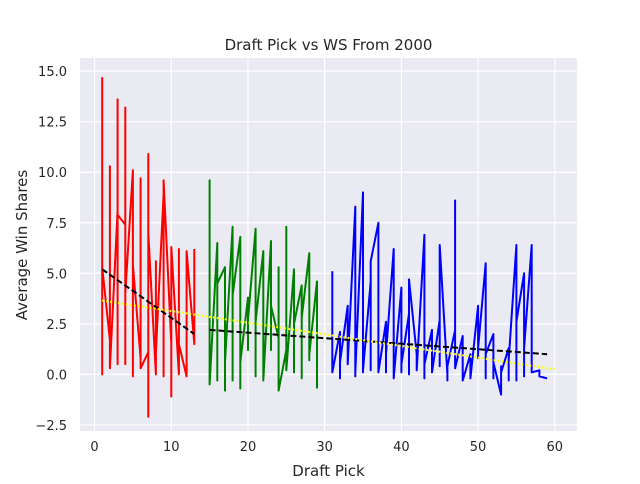 This screenshot has width=640, height=484. Describe the element at coordinates (56, 325) in the screenshot. I see `y-tick-label: 2.5` at that location.